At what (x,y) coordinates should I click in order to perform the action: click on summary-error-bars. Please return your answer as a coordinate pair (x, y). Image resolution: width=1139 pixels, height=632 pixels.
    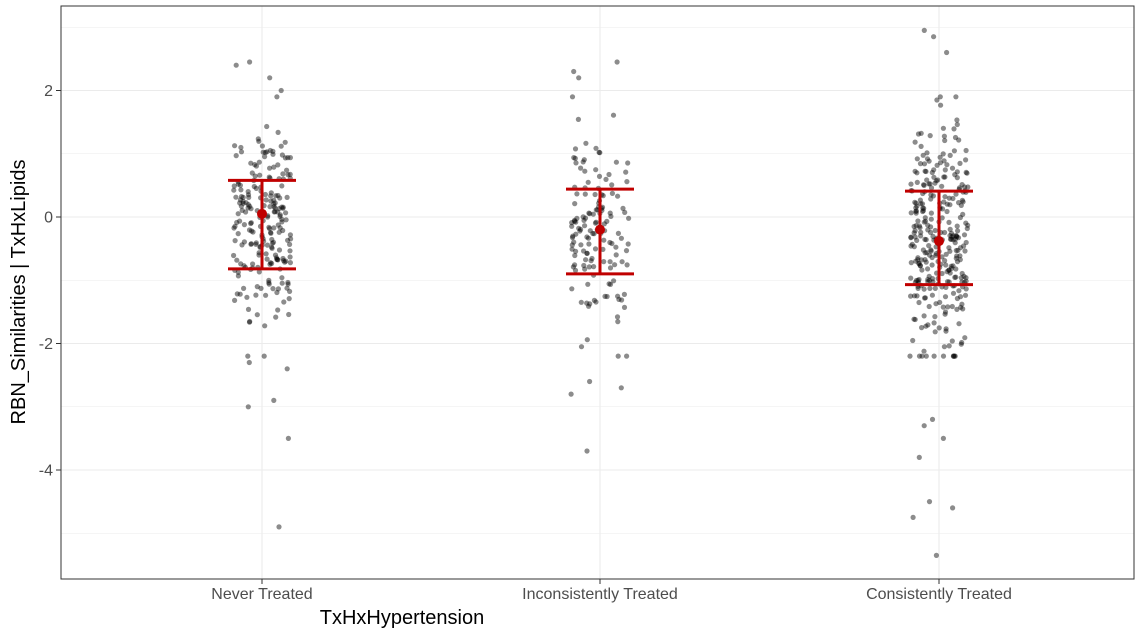
    Looking at the image, I should click on (600, 232).